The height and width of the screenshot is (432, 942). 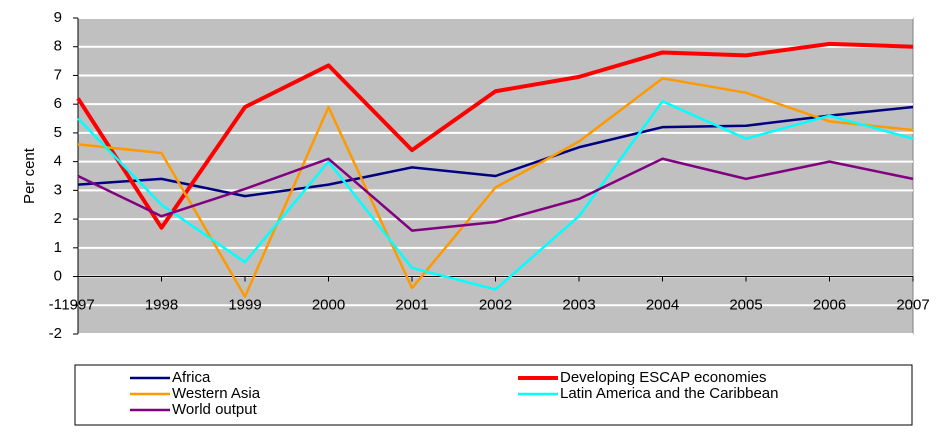 What do you see at coordinates (58, 189) in the screenshot?
I see `y-tick-label: 3` at bounding box center [58, 189].